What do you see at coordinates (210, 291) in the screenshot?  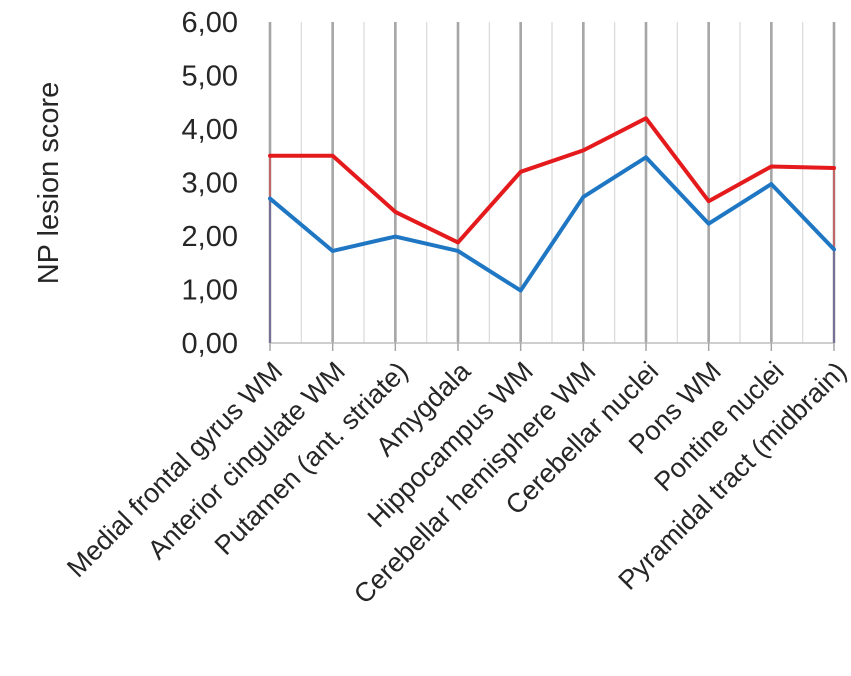 I see `y-tick-label: 1,00` at bounding box center [210, 291].